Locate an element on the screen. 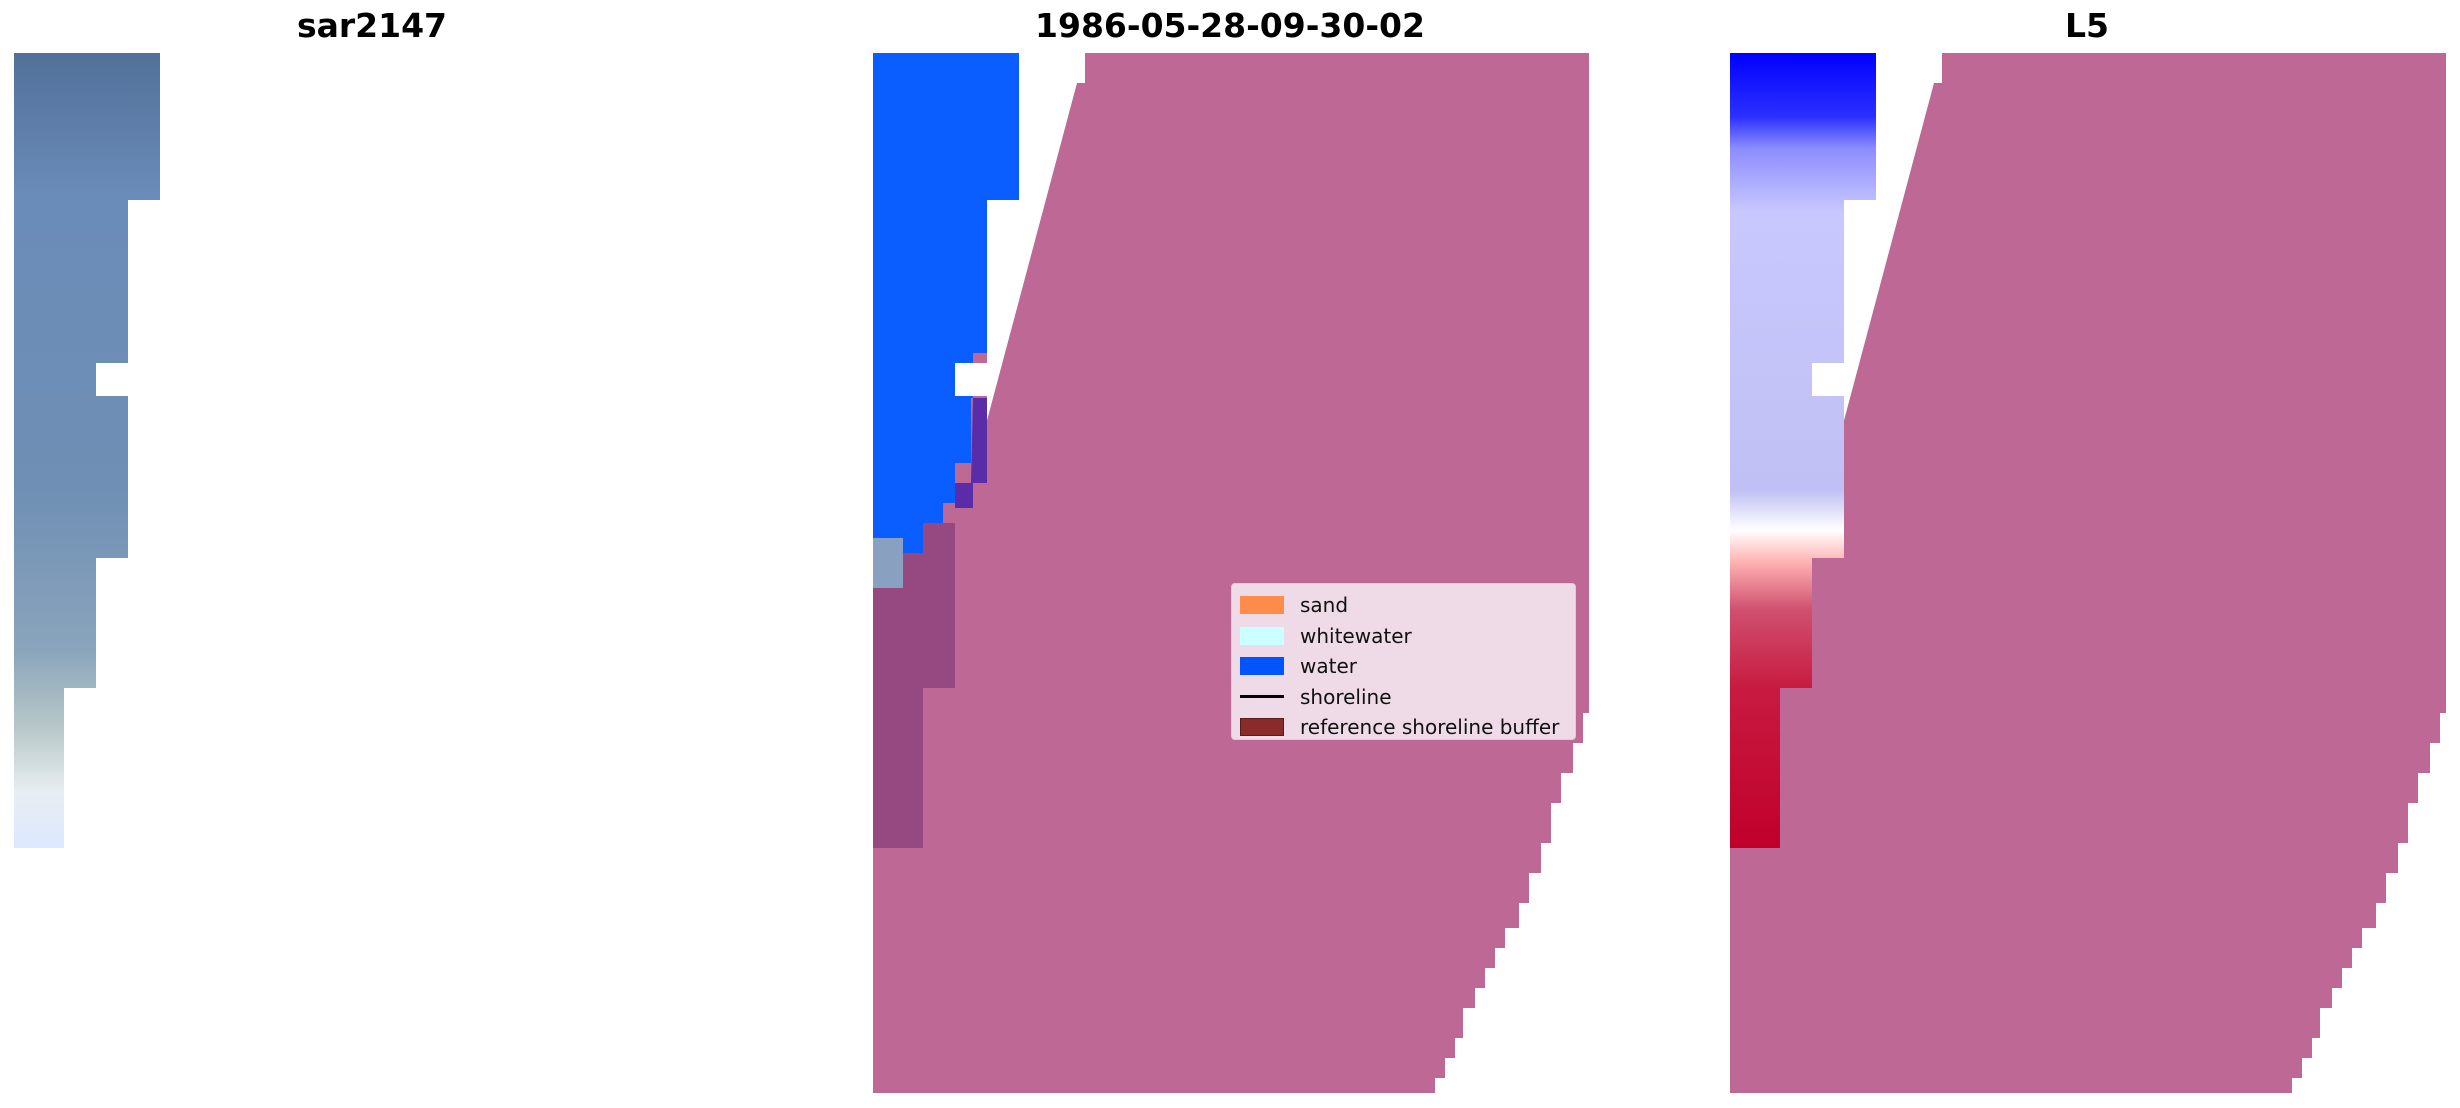  legend-line-shoreline is located at coordinates (1262, 697).